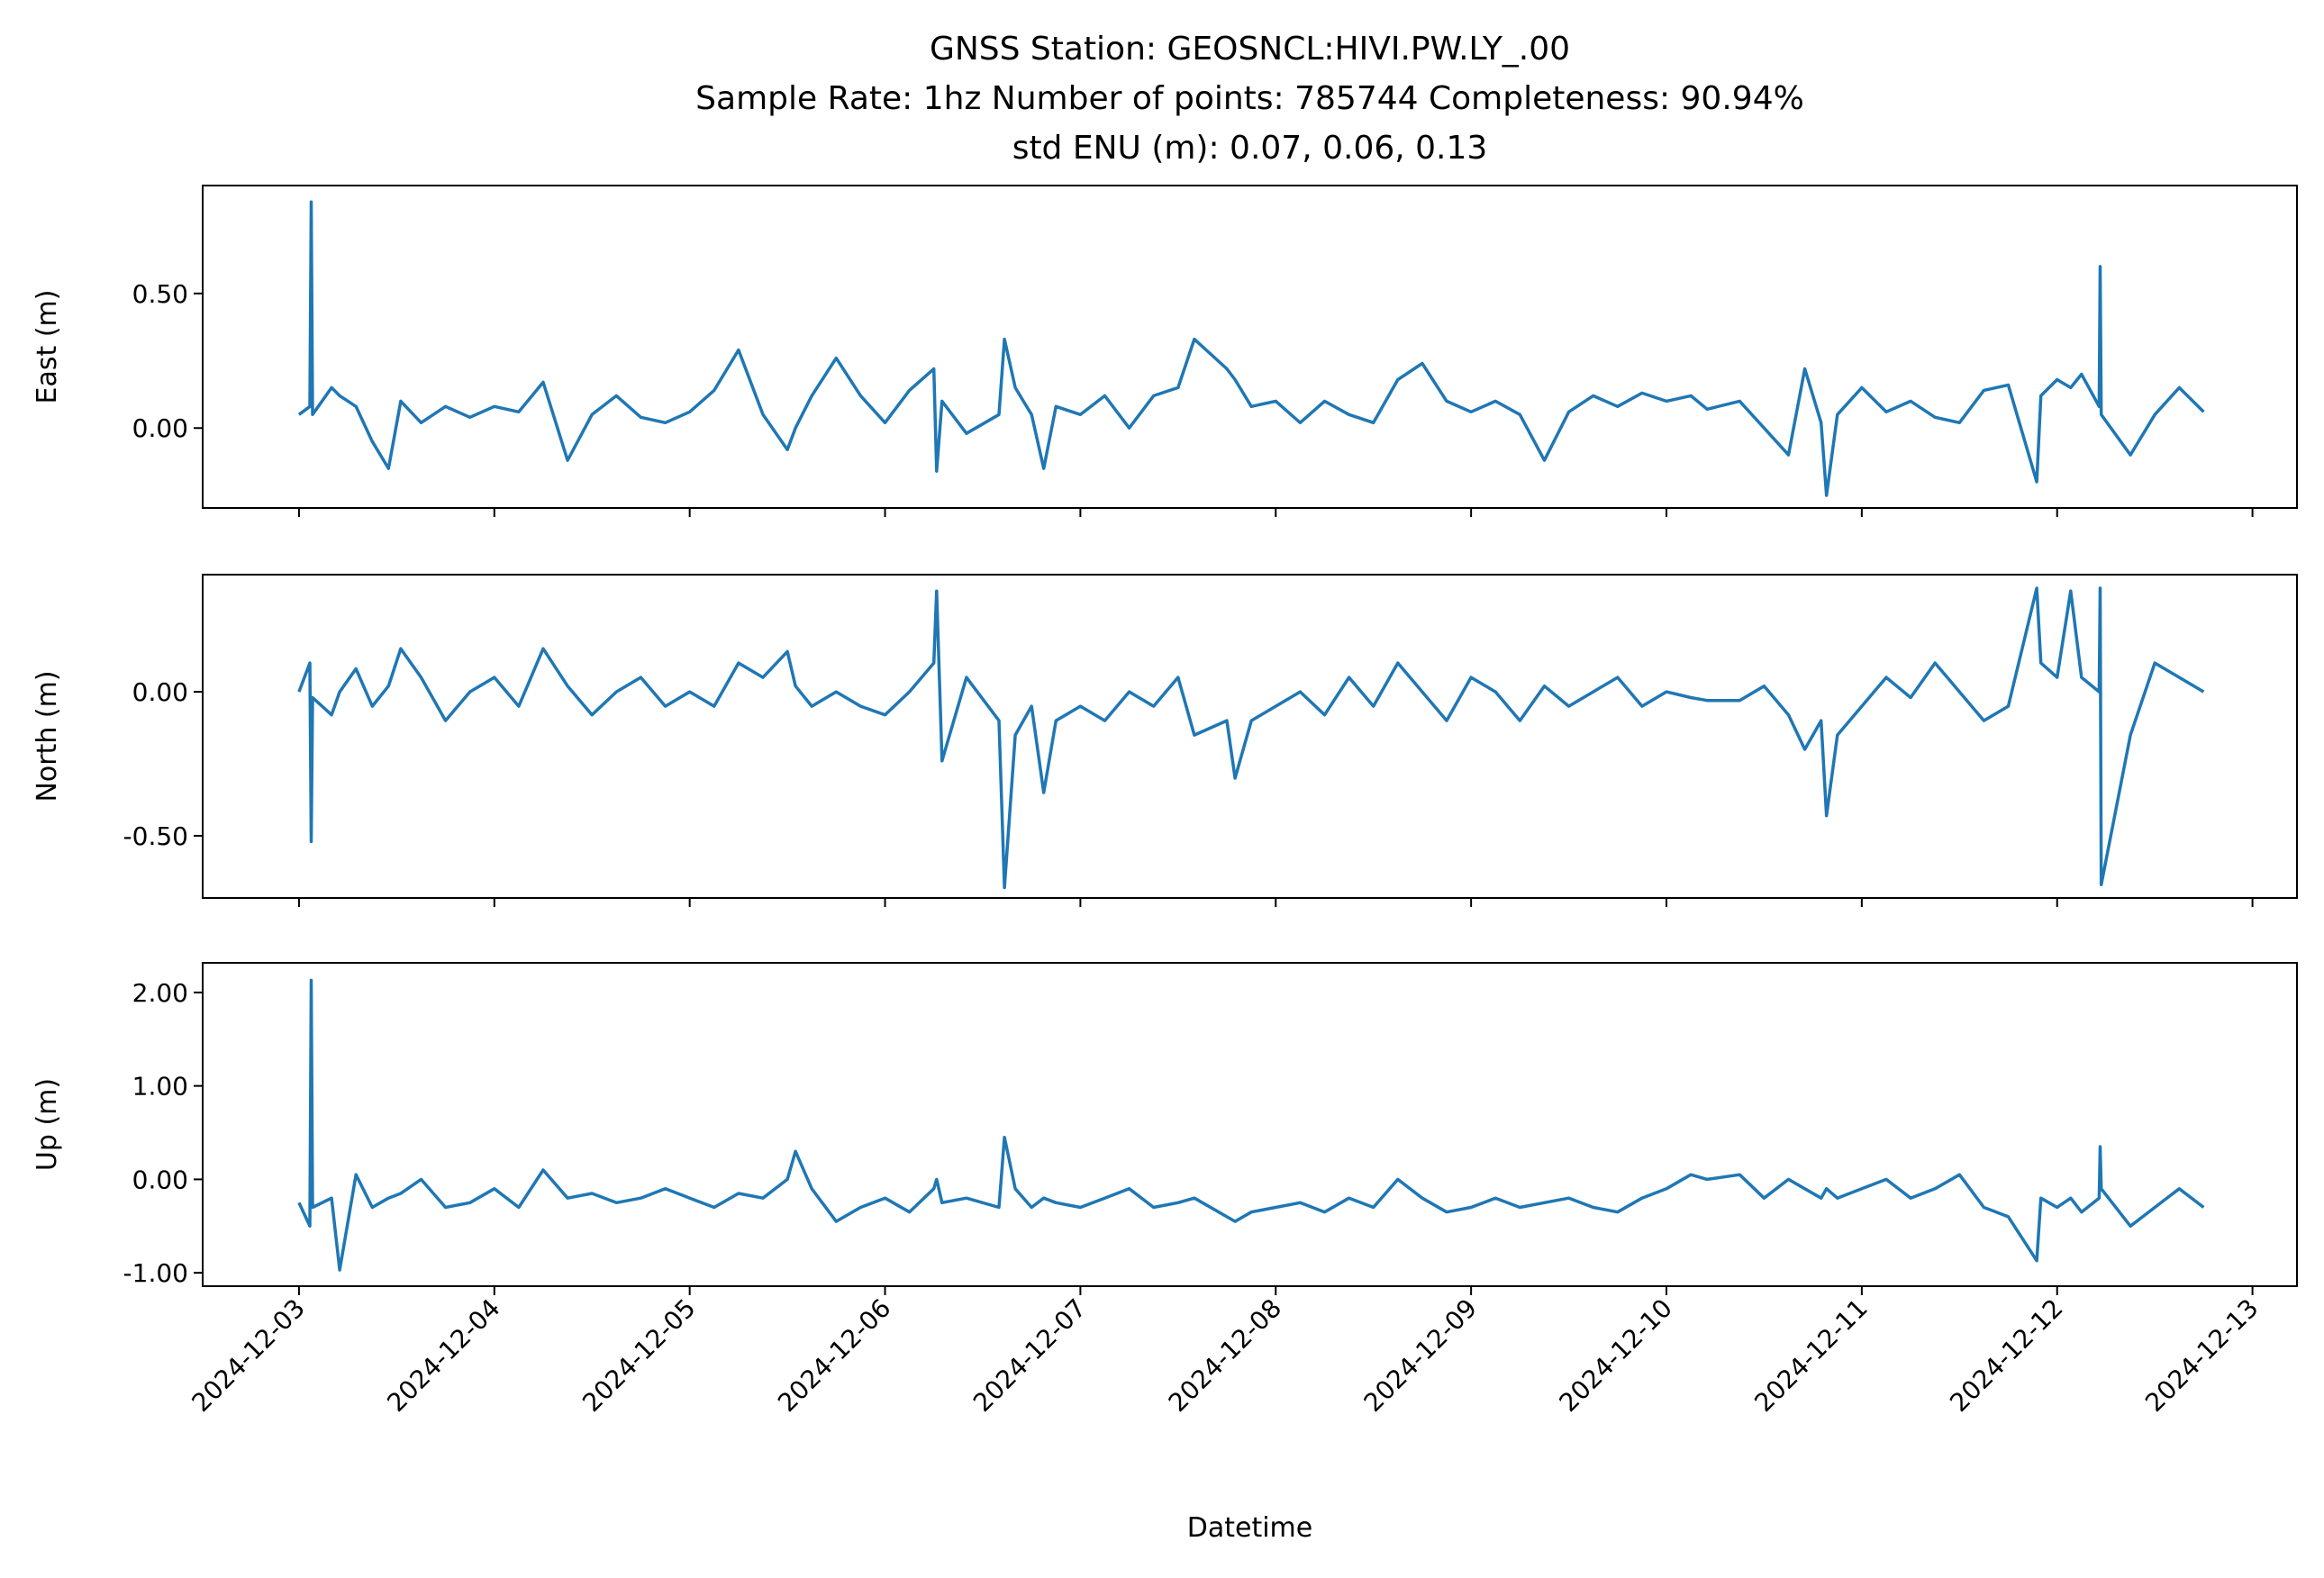 This screenshot has width=2324, height=1578. I want to click on x-tick-label: 2024-12-11, so click(1811, 1355).